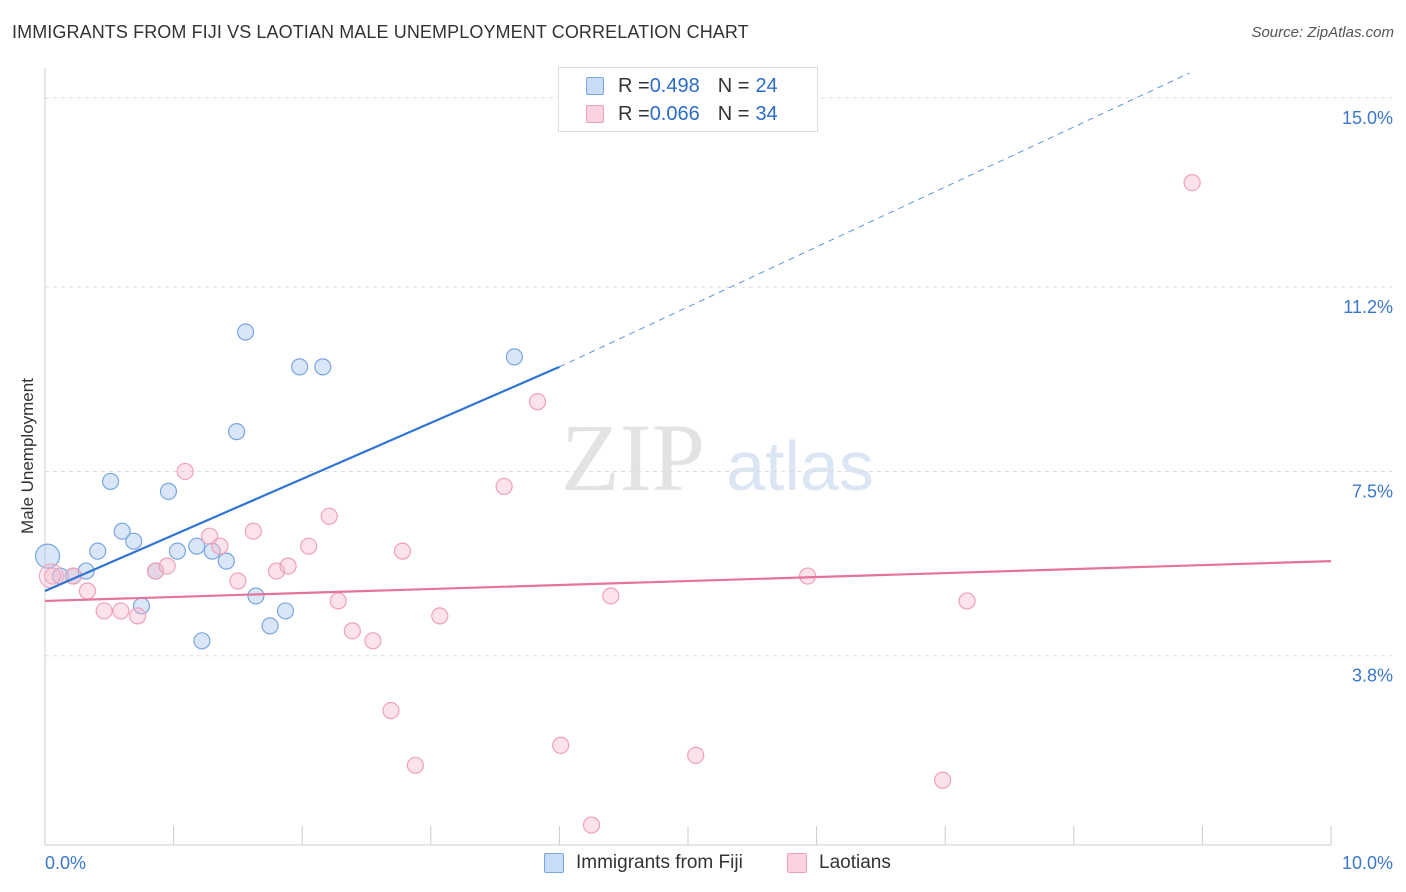  I want to click on legend-r-value: 0.498, so click(674, 85).